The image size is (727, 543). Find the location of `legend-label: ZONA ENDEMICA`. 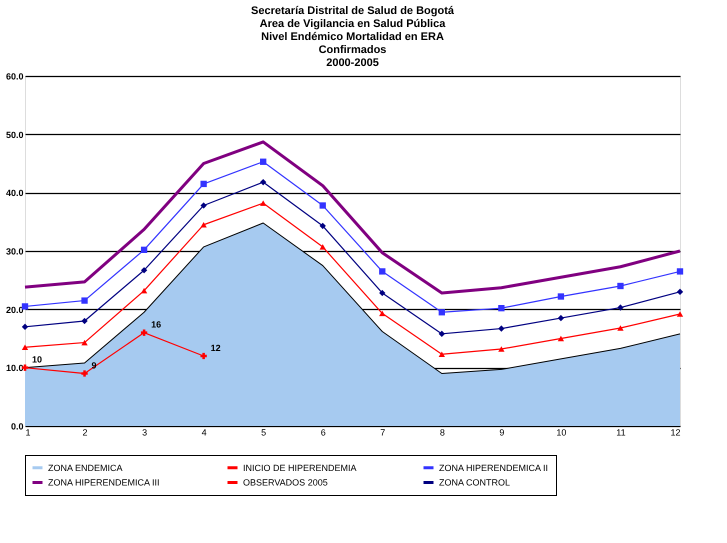

legend-label: ZONA ENDEMICA is located at coordinates (85, 467).